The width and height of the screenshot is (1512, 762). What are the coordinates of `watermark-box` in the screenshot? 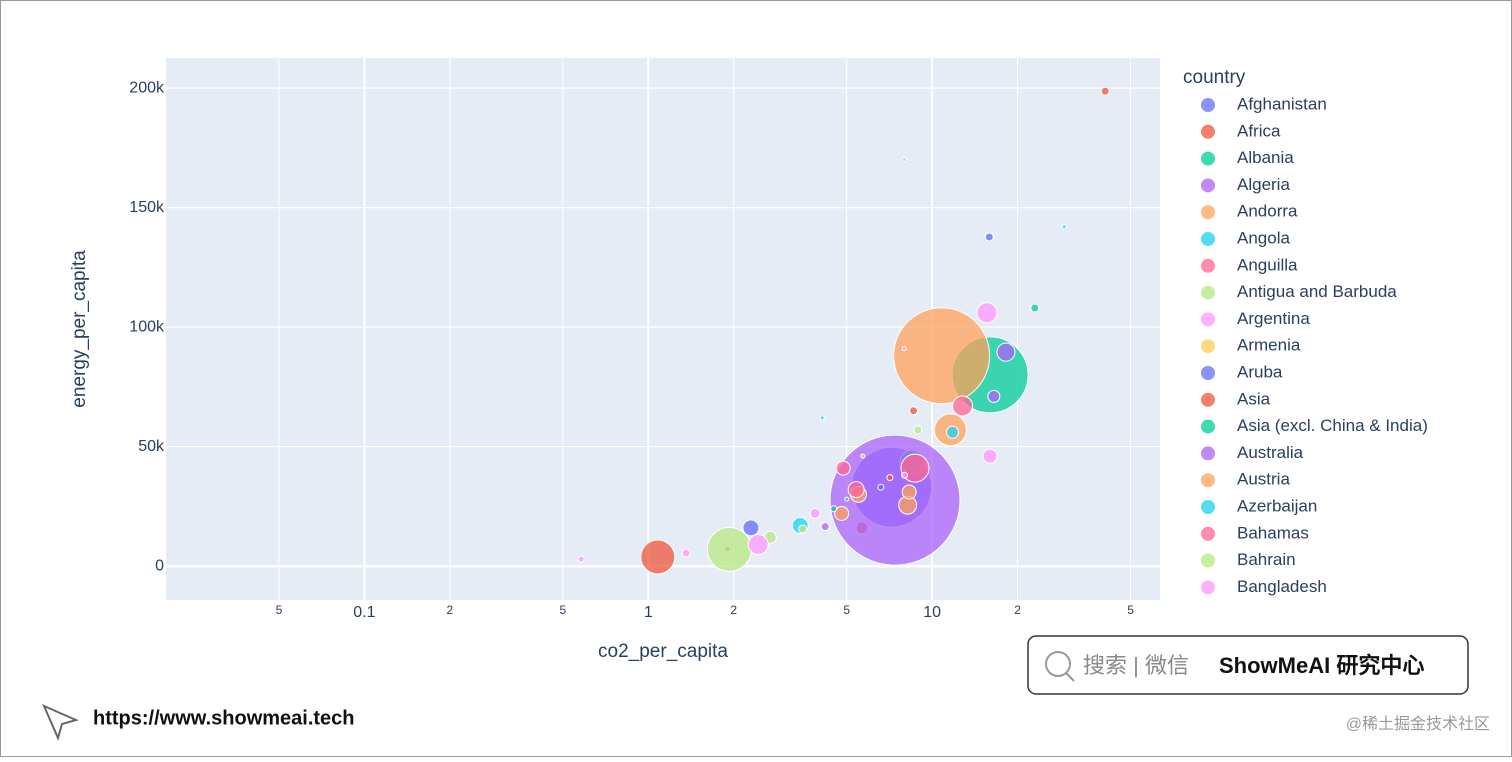 It's located at (1248, 665).